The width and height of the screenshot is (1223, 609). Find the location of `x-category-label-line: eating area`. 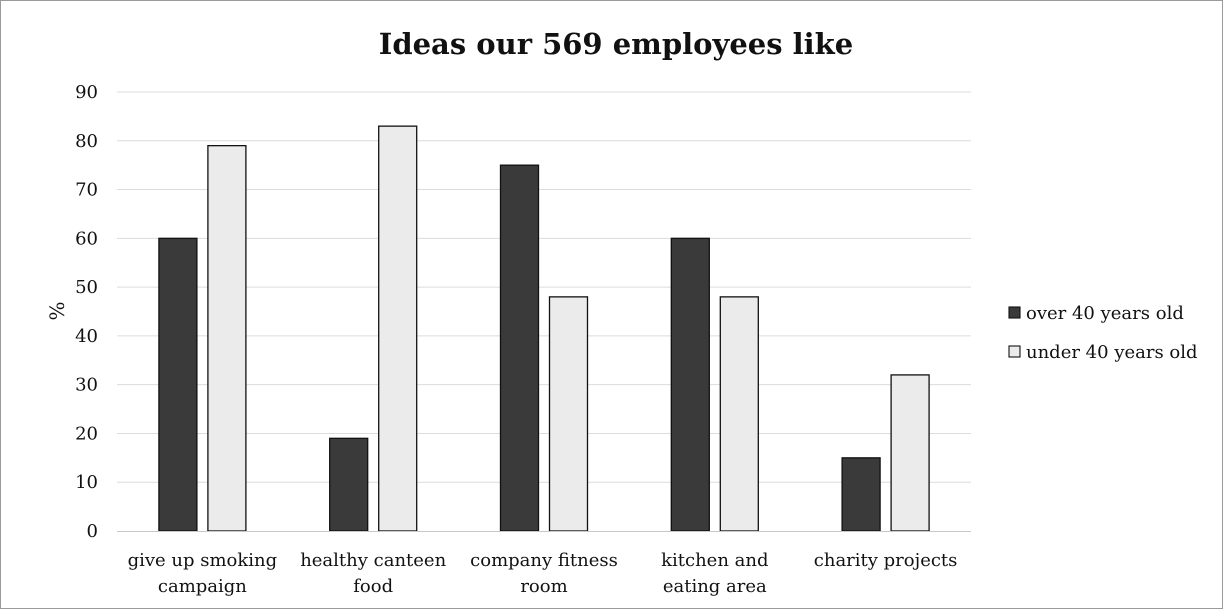

x-category-label-line: eating area is located at coordinates (715, 586).